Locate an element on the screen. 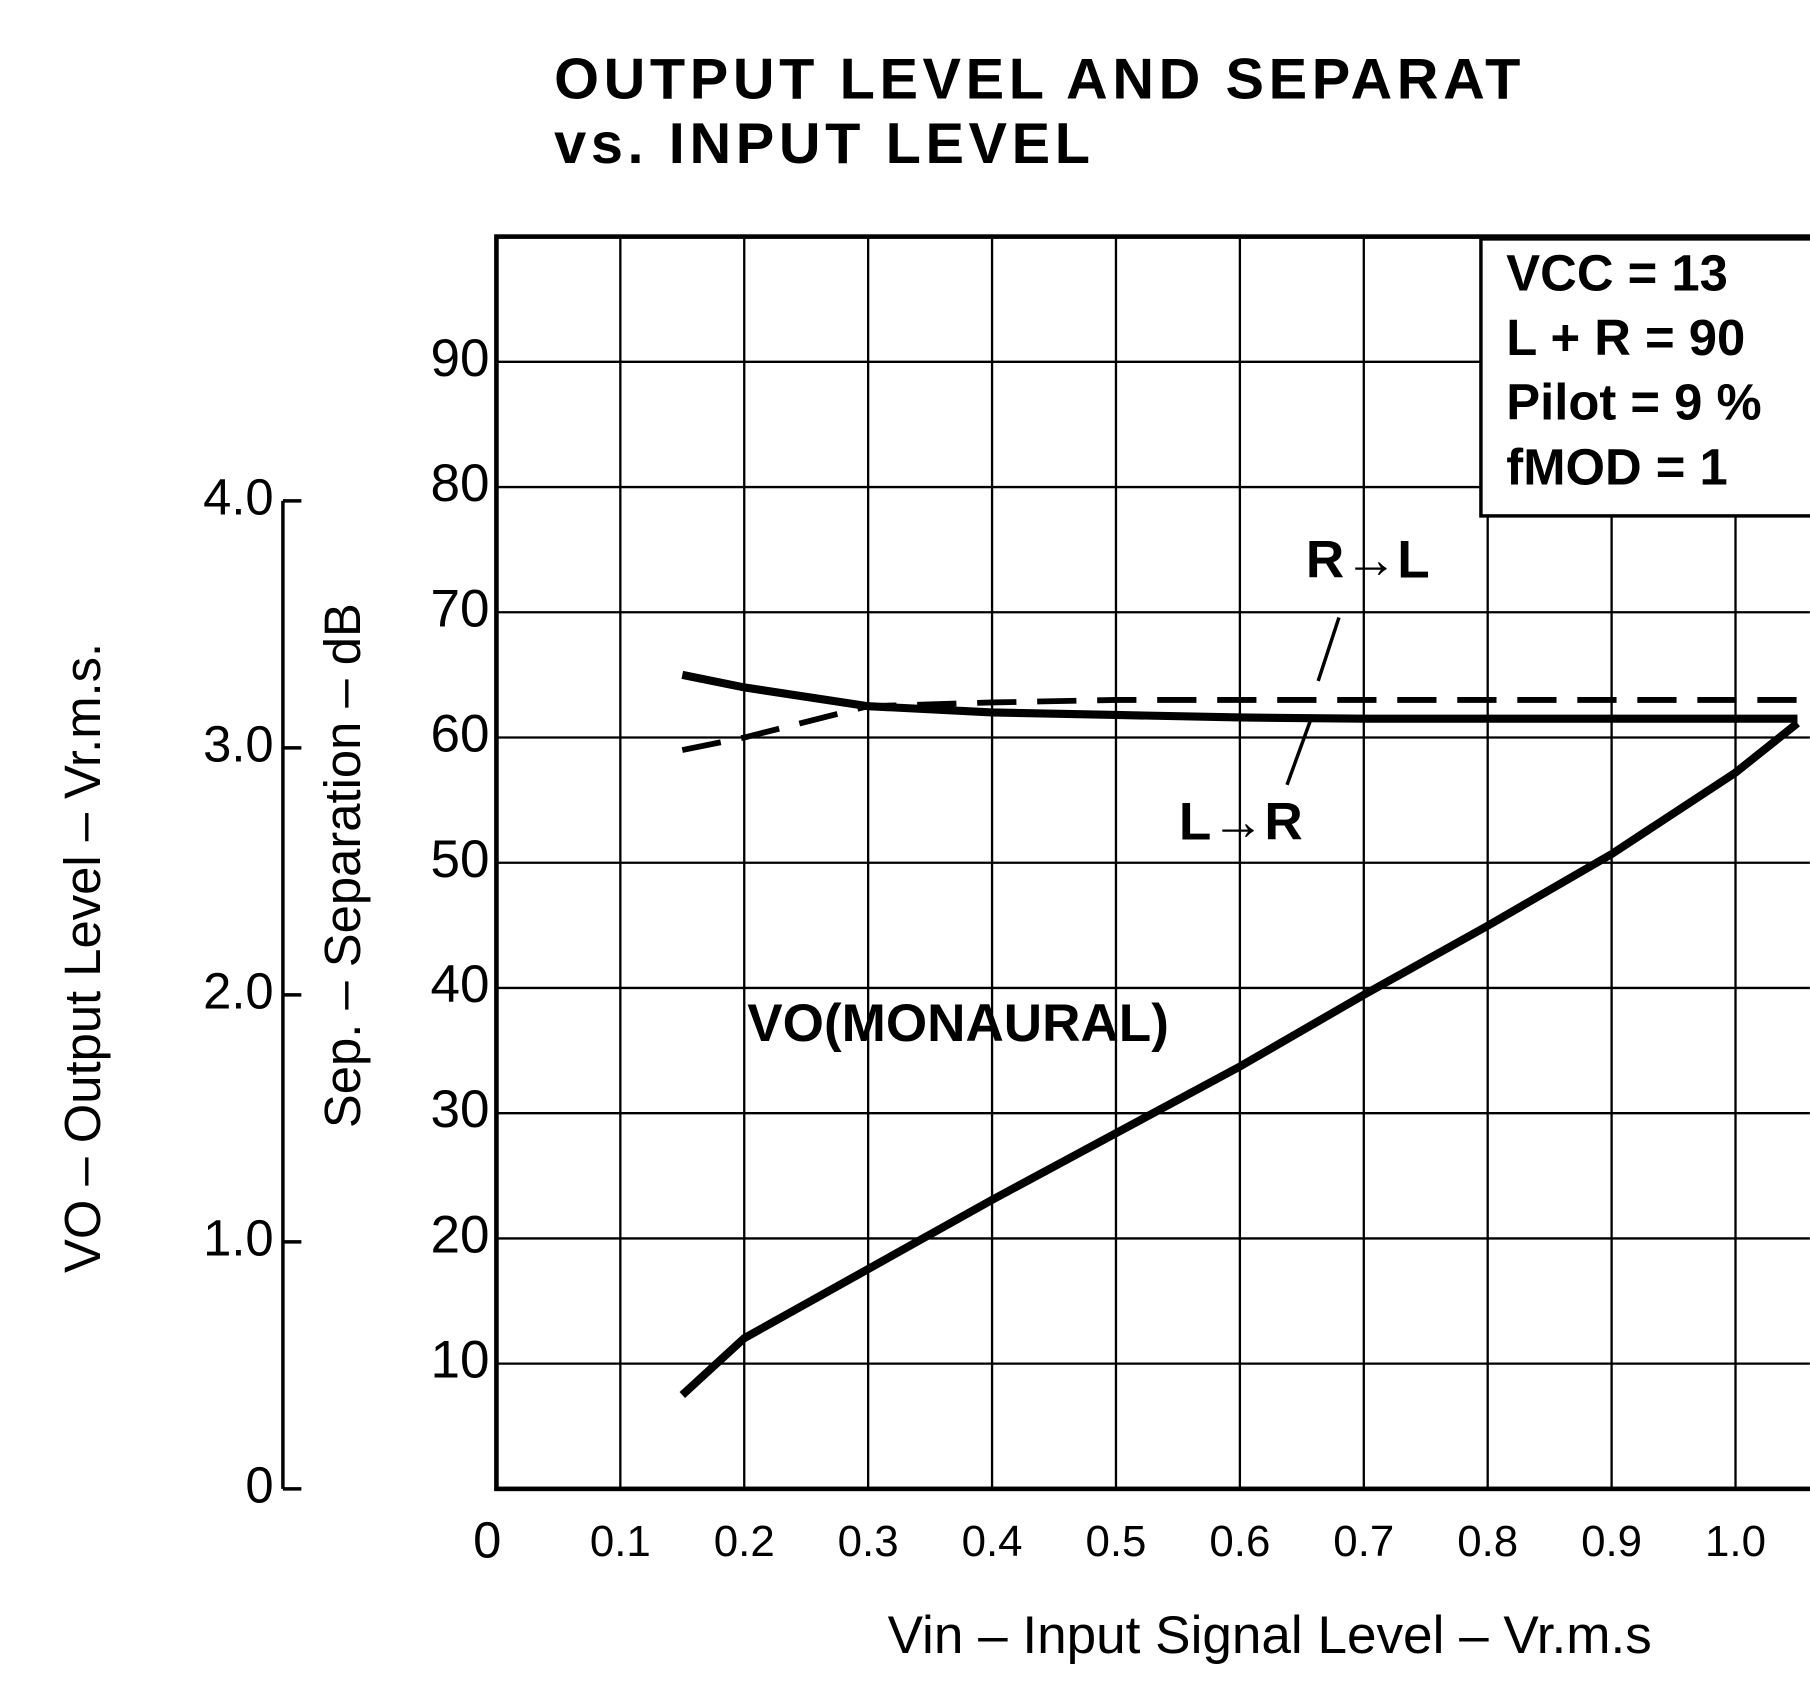 The height and width of the screenshot is (1692, 1810). x-tick-label: 0.4 is located at coordinates (992, 1541).